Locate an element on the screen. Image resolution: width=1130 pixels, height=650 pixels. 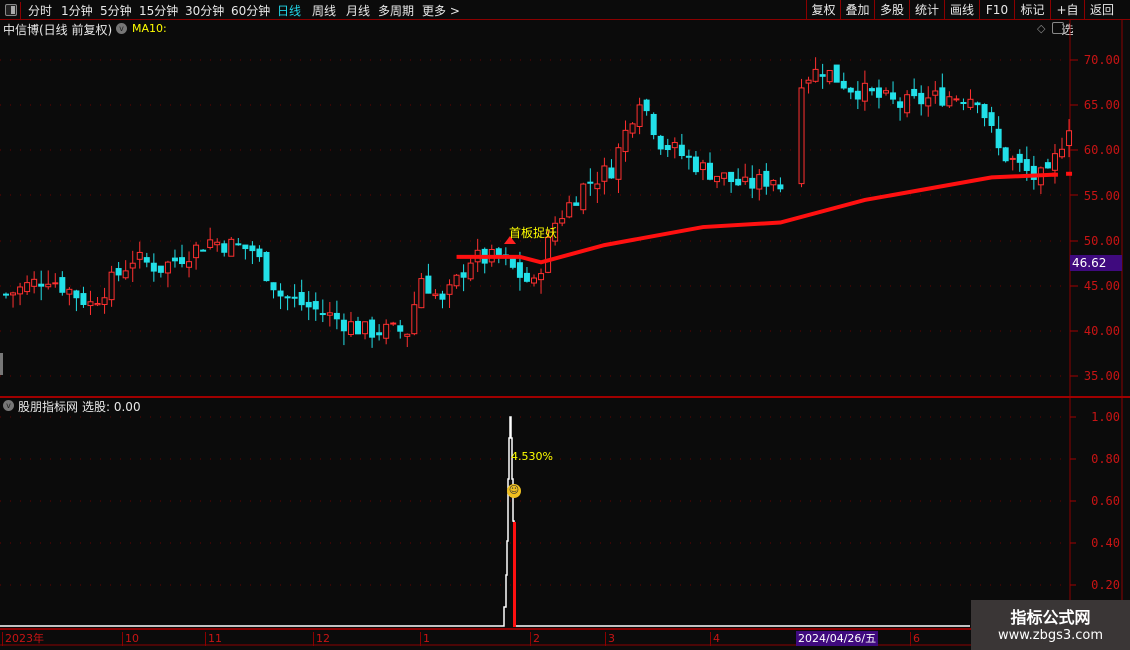
sub-tick: 0.40 is located at coordinates (1105, 543).